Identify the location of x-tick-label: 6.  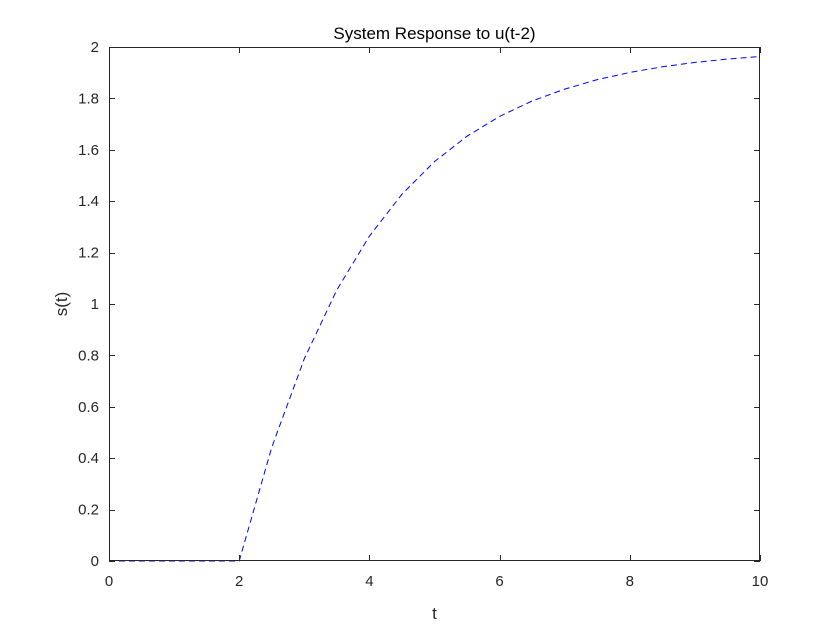
(499, 581).